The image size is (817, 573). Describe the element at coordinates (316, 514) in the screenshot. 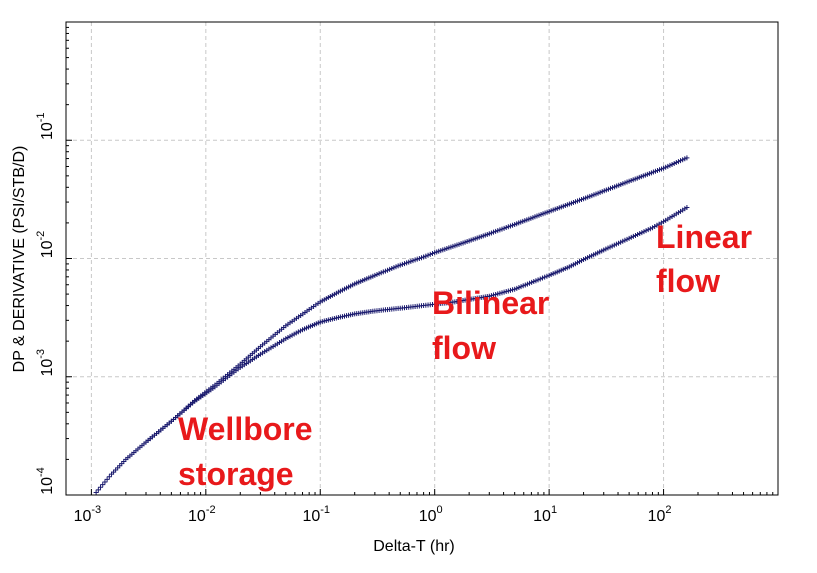

I see `x-tick-label: 10⁻¹` at that location.